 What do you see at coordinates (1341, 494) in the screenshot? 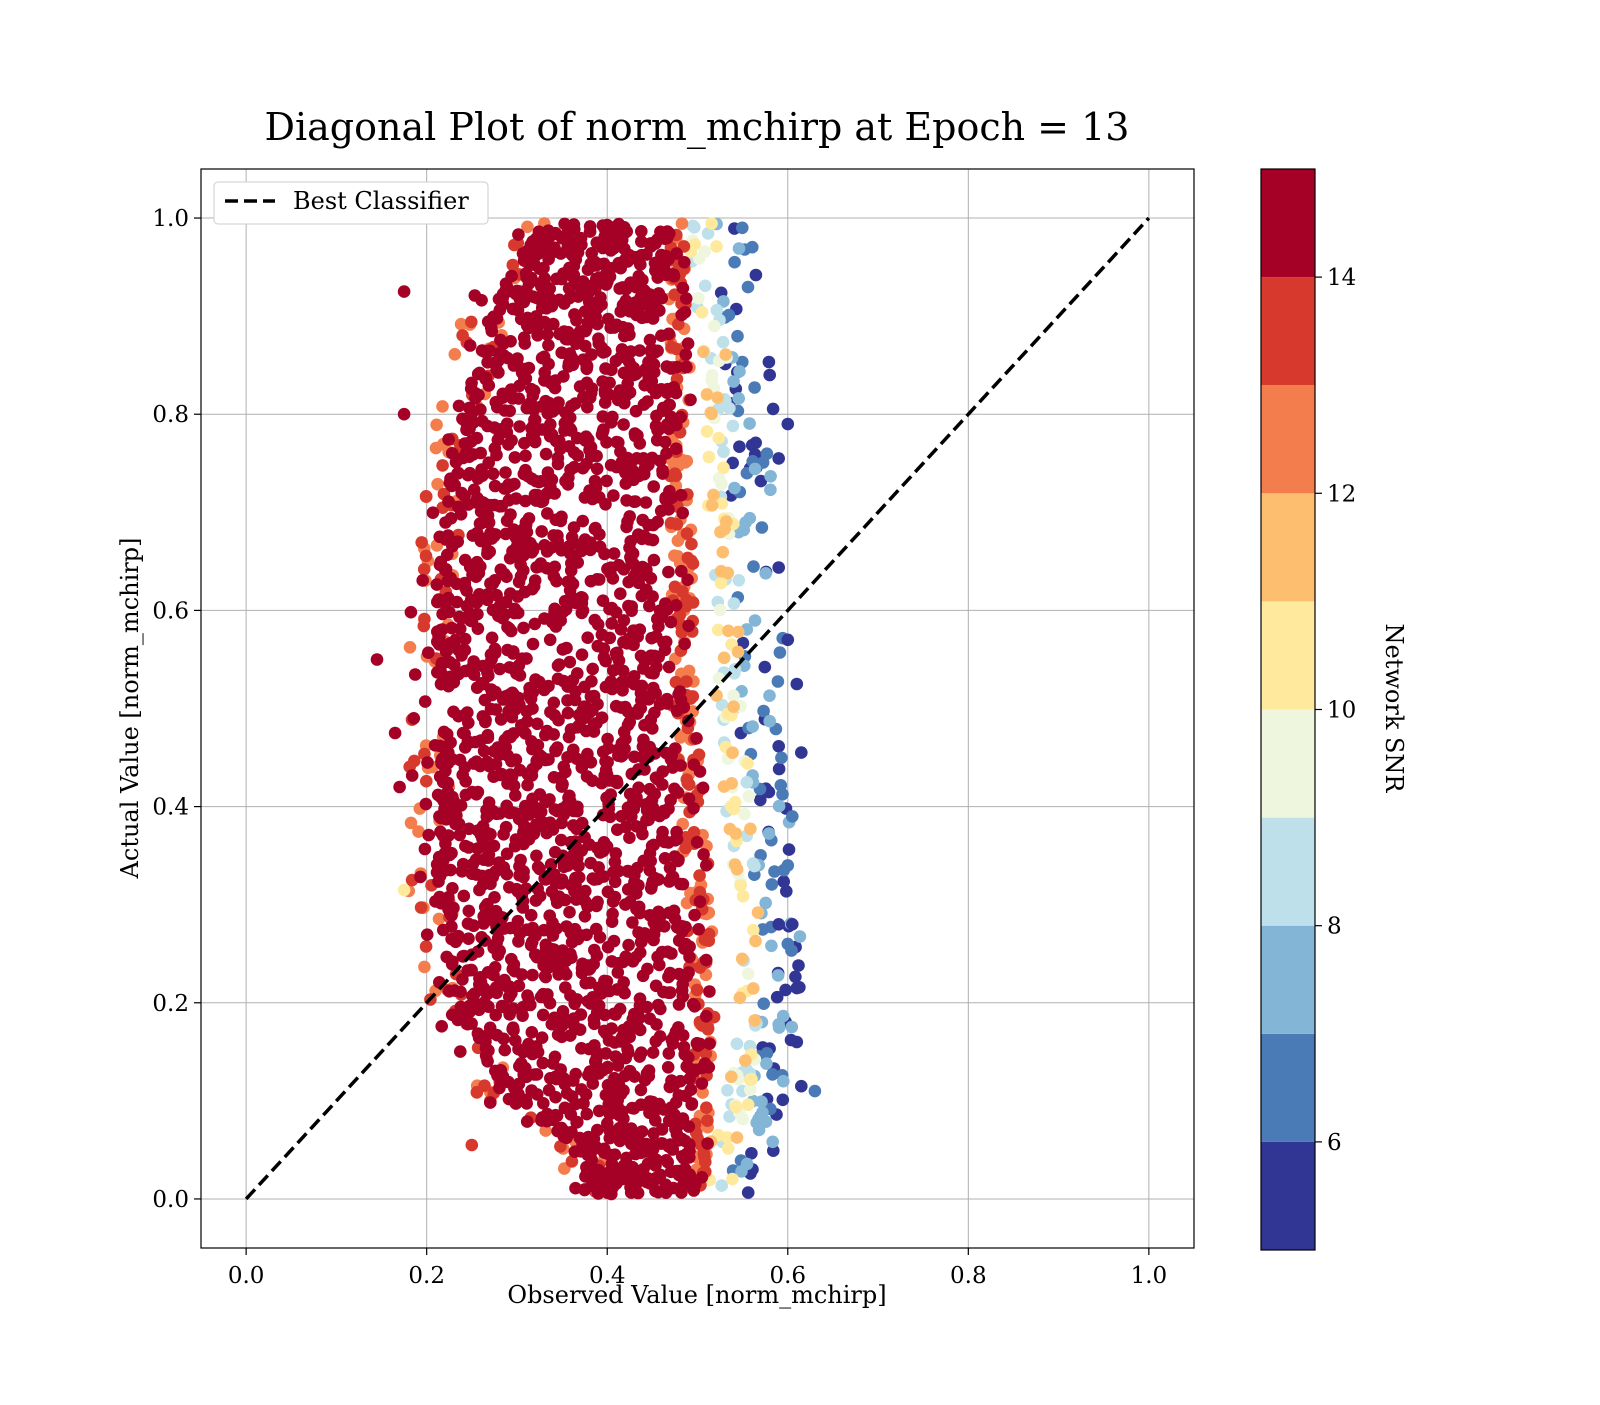
I see `colorbar-tick-label: 12` at bounding box center [1341, 494].